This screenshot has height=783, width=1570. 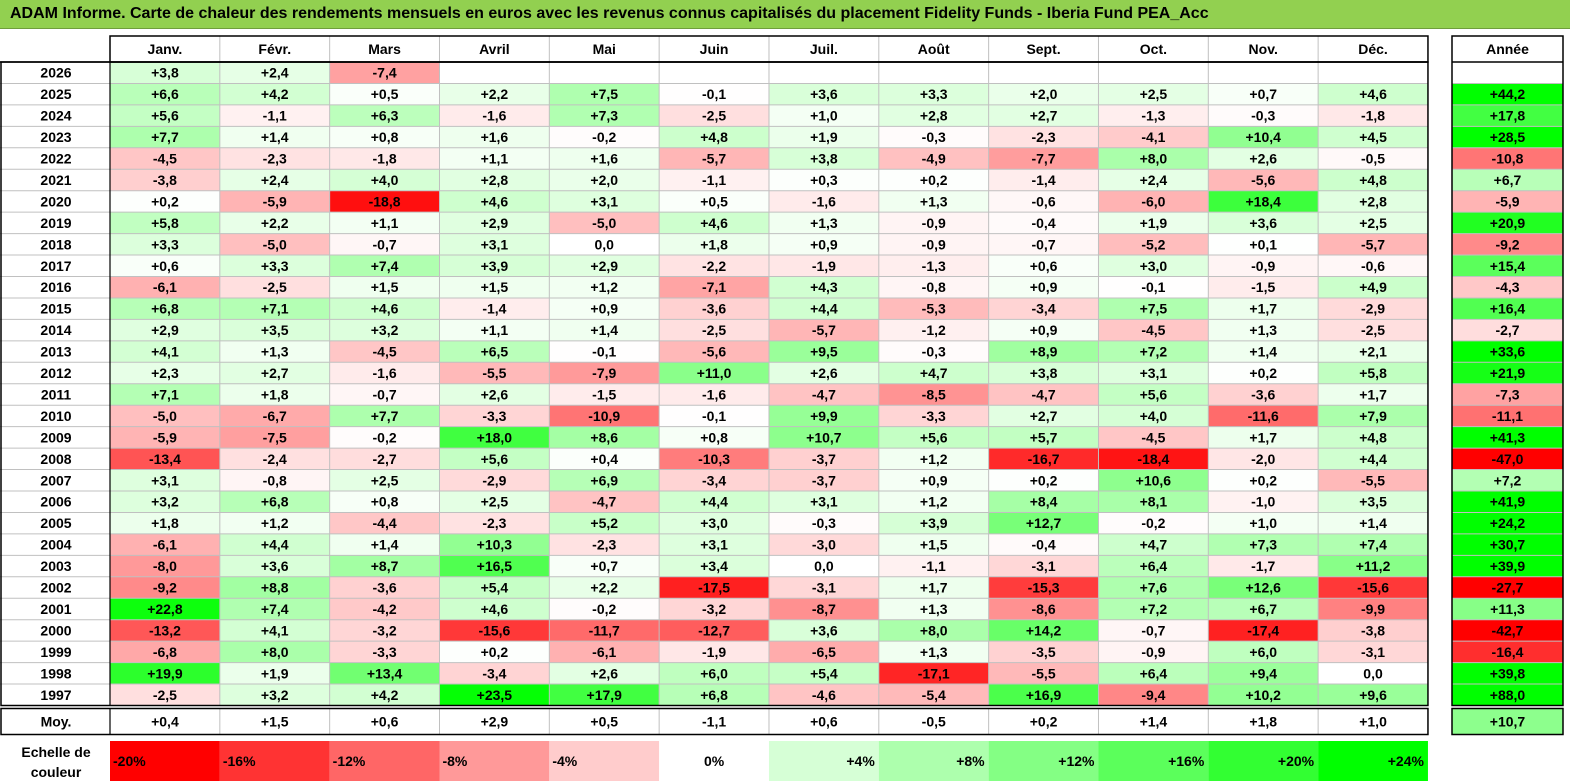 I want to click on cell-value: -2,2, so click(x=714, y=266).